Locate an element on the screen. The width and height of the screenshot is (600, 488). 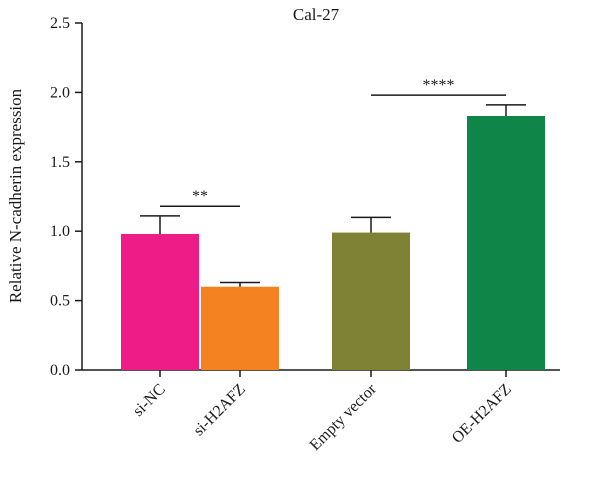
y-tick-label: 2.5 is located at coordinates (60, 23).